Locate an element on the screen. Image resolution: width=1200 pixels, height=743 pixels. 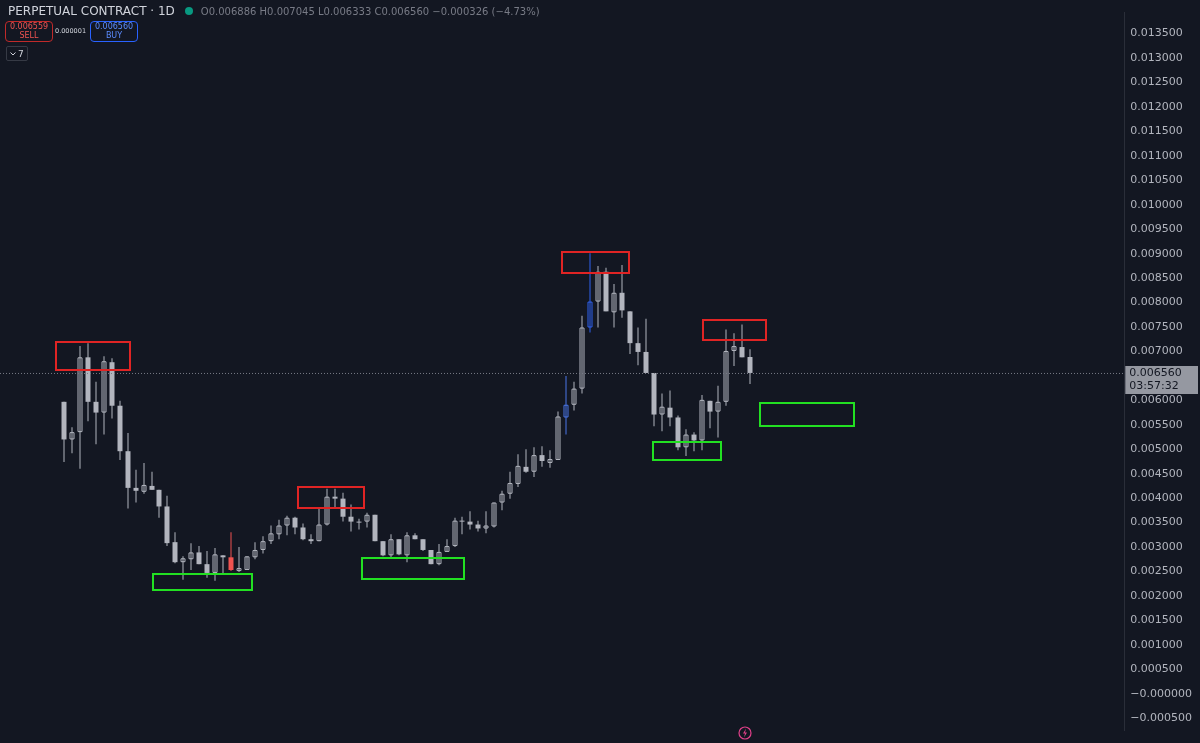
y-tick-label: 0.004500 is located at coordinates (1156, 473).